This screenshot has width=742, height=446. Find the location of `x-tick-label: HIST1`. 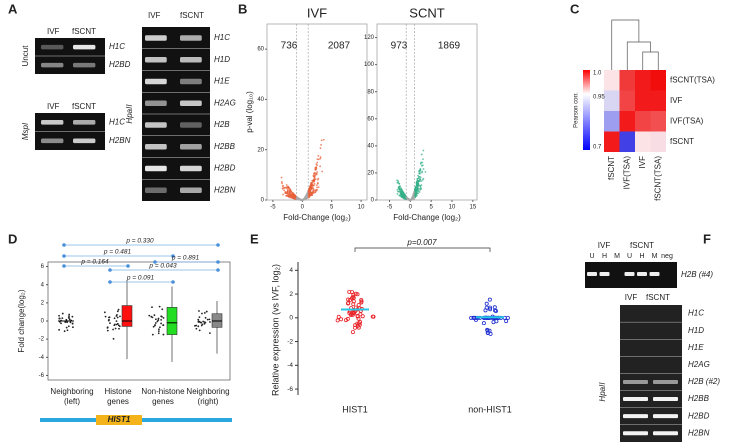

x-tick-label: HIST1 is located at coordinates (355, 409).